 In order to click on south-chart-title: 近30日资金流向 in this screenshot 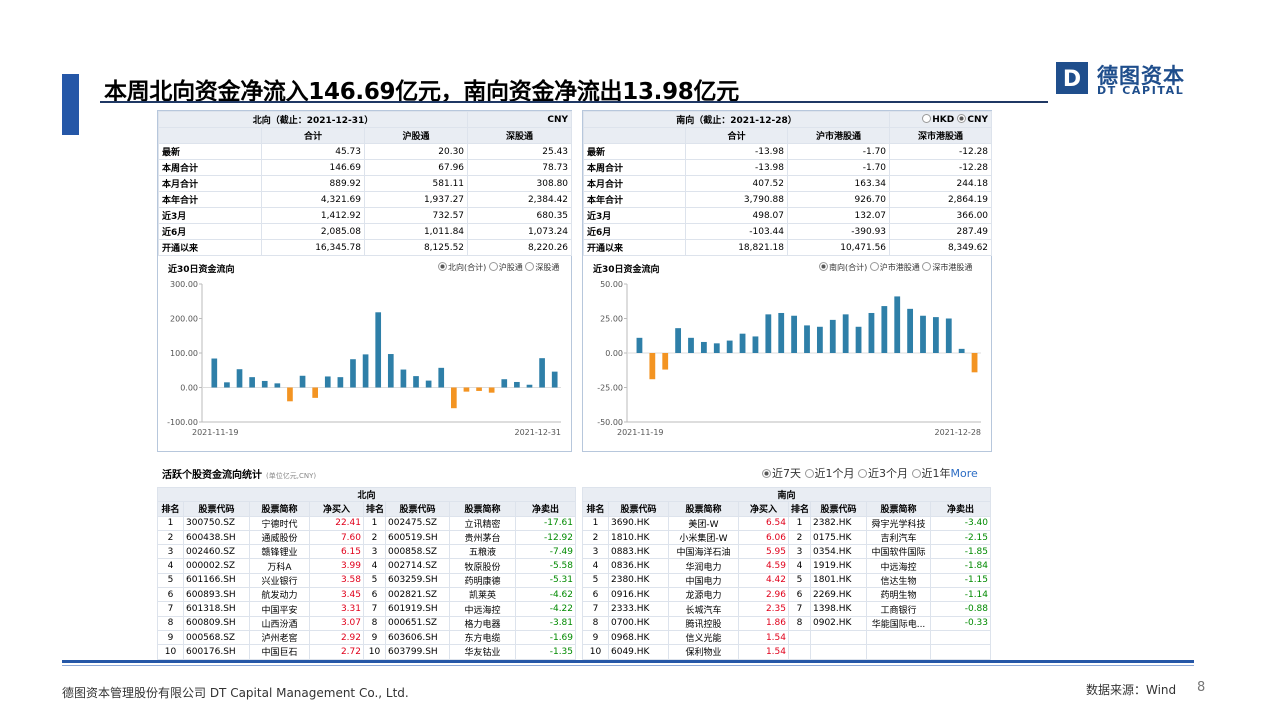, I will do `click(626, 270)`.